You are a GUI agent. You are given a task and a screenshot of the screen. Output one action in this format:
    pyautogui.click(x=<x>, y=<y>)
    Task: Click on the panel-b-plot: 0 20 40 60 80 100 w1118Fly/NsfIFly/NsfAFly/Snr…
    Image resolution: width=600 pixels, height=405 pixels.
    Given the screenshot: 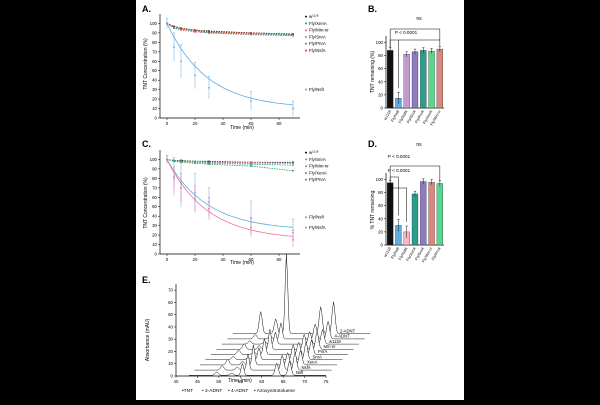 What is the action you would take?
    pyautogui.click(x=410, y=77)
    